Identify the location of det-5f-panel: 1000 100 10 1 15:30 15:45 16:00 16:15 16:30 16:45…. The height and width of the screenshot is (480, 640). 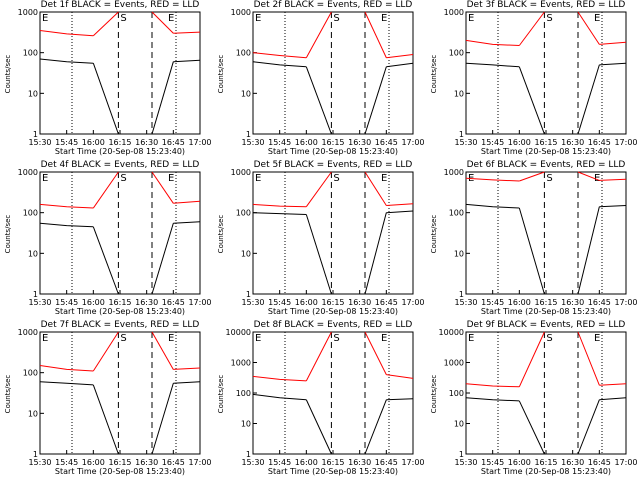
(319, 240).